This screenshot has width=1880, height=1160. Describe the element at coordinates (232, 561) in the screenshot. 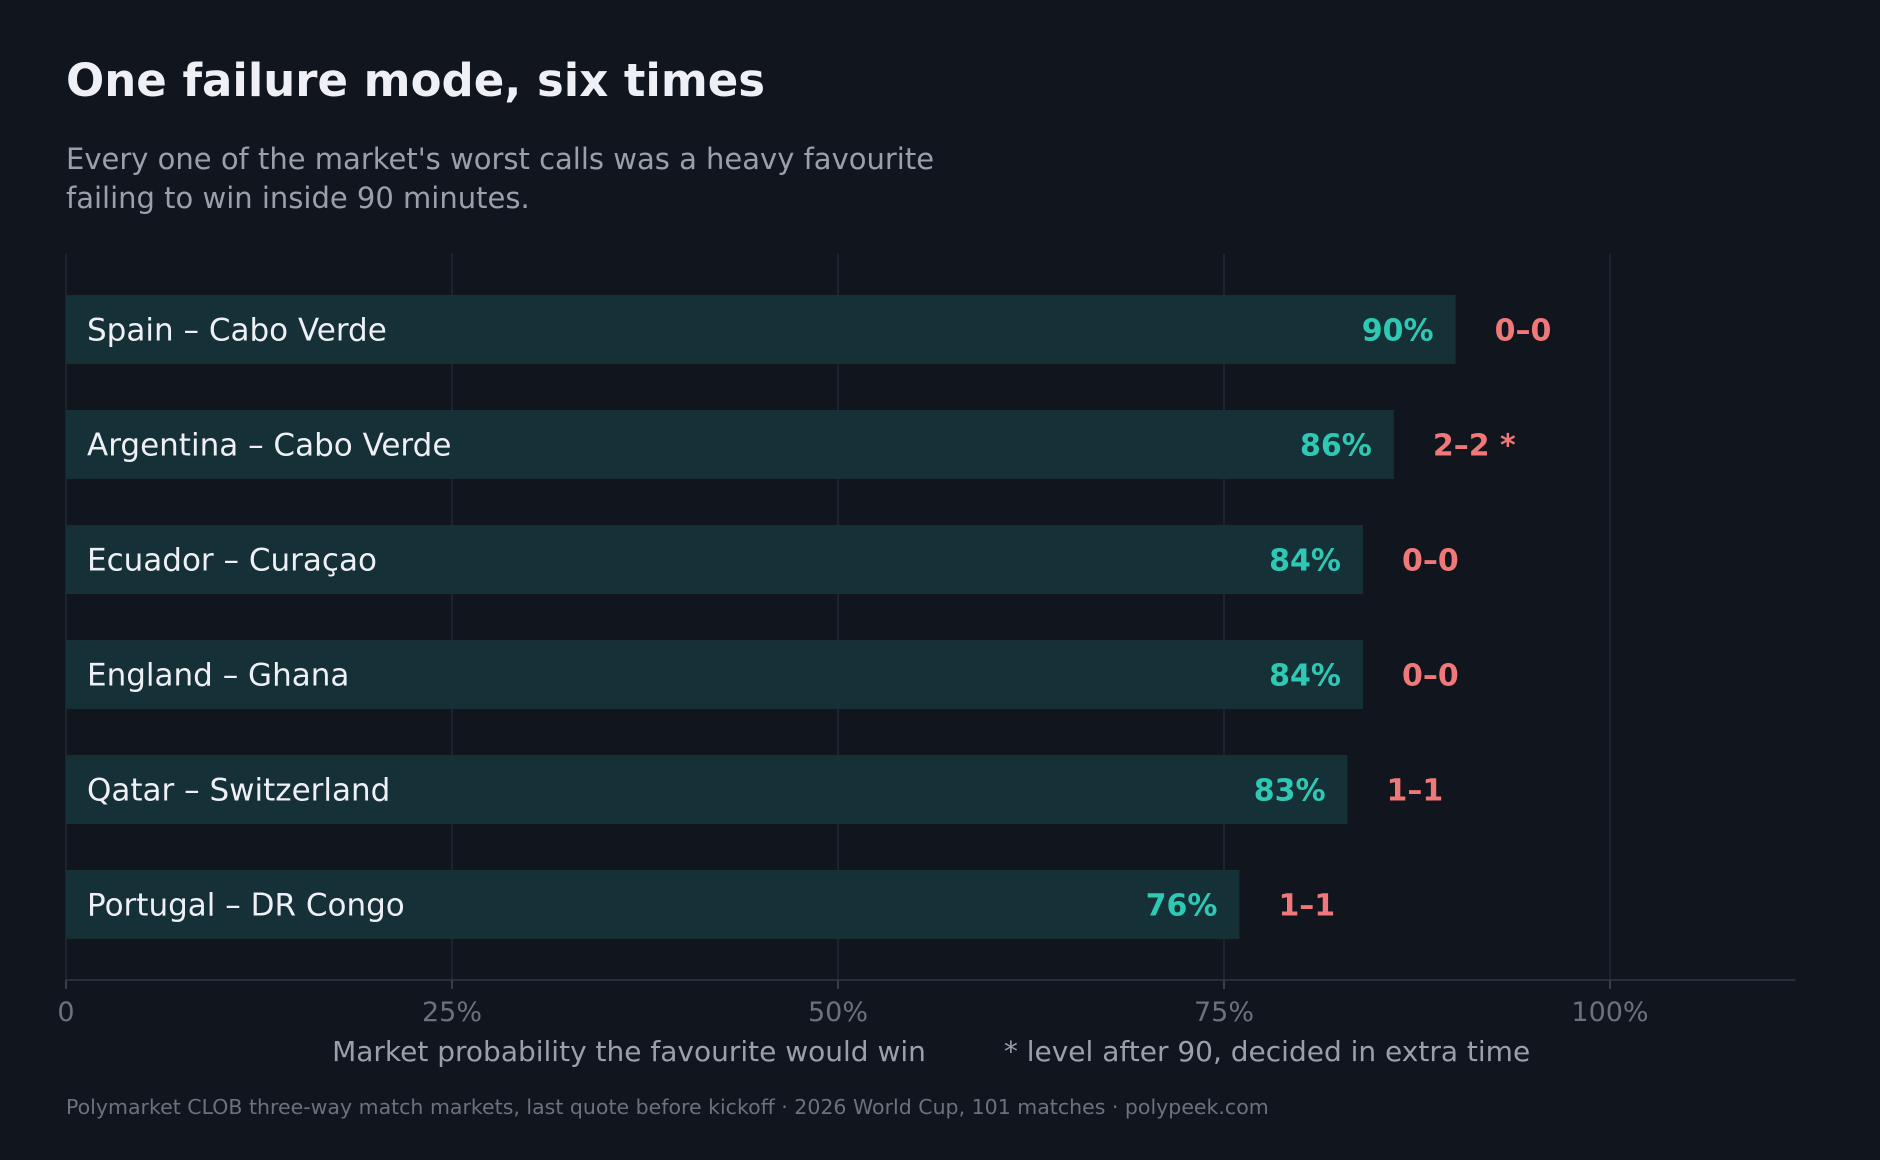

I see `bar-label-2: Ecuador – Curaçao` at that location.